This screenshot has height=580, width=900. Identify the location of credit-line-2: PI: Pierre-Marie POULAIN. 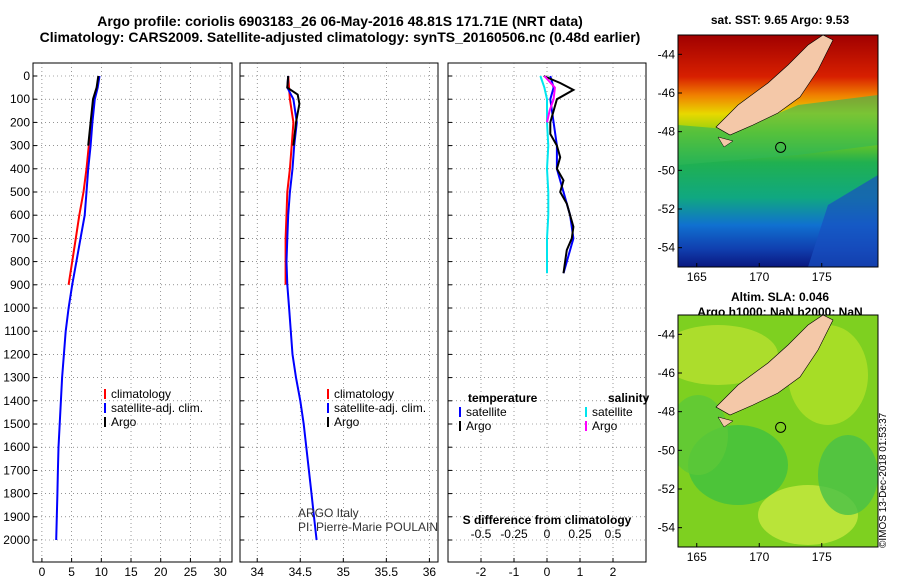
(368, 527).